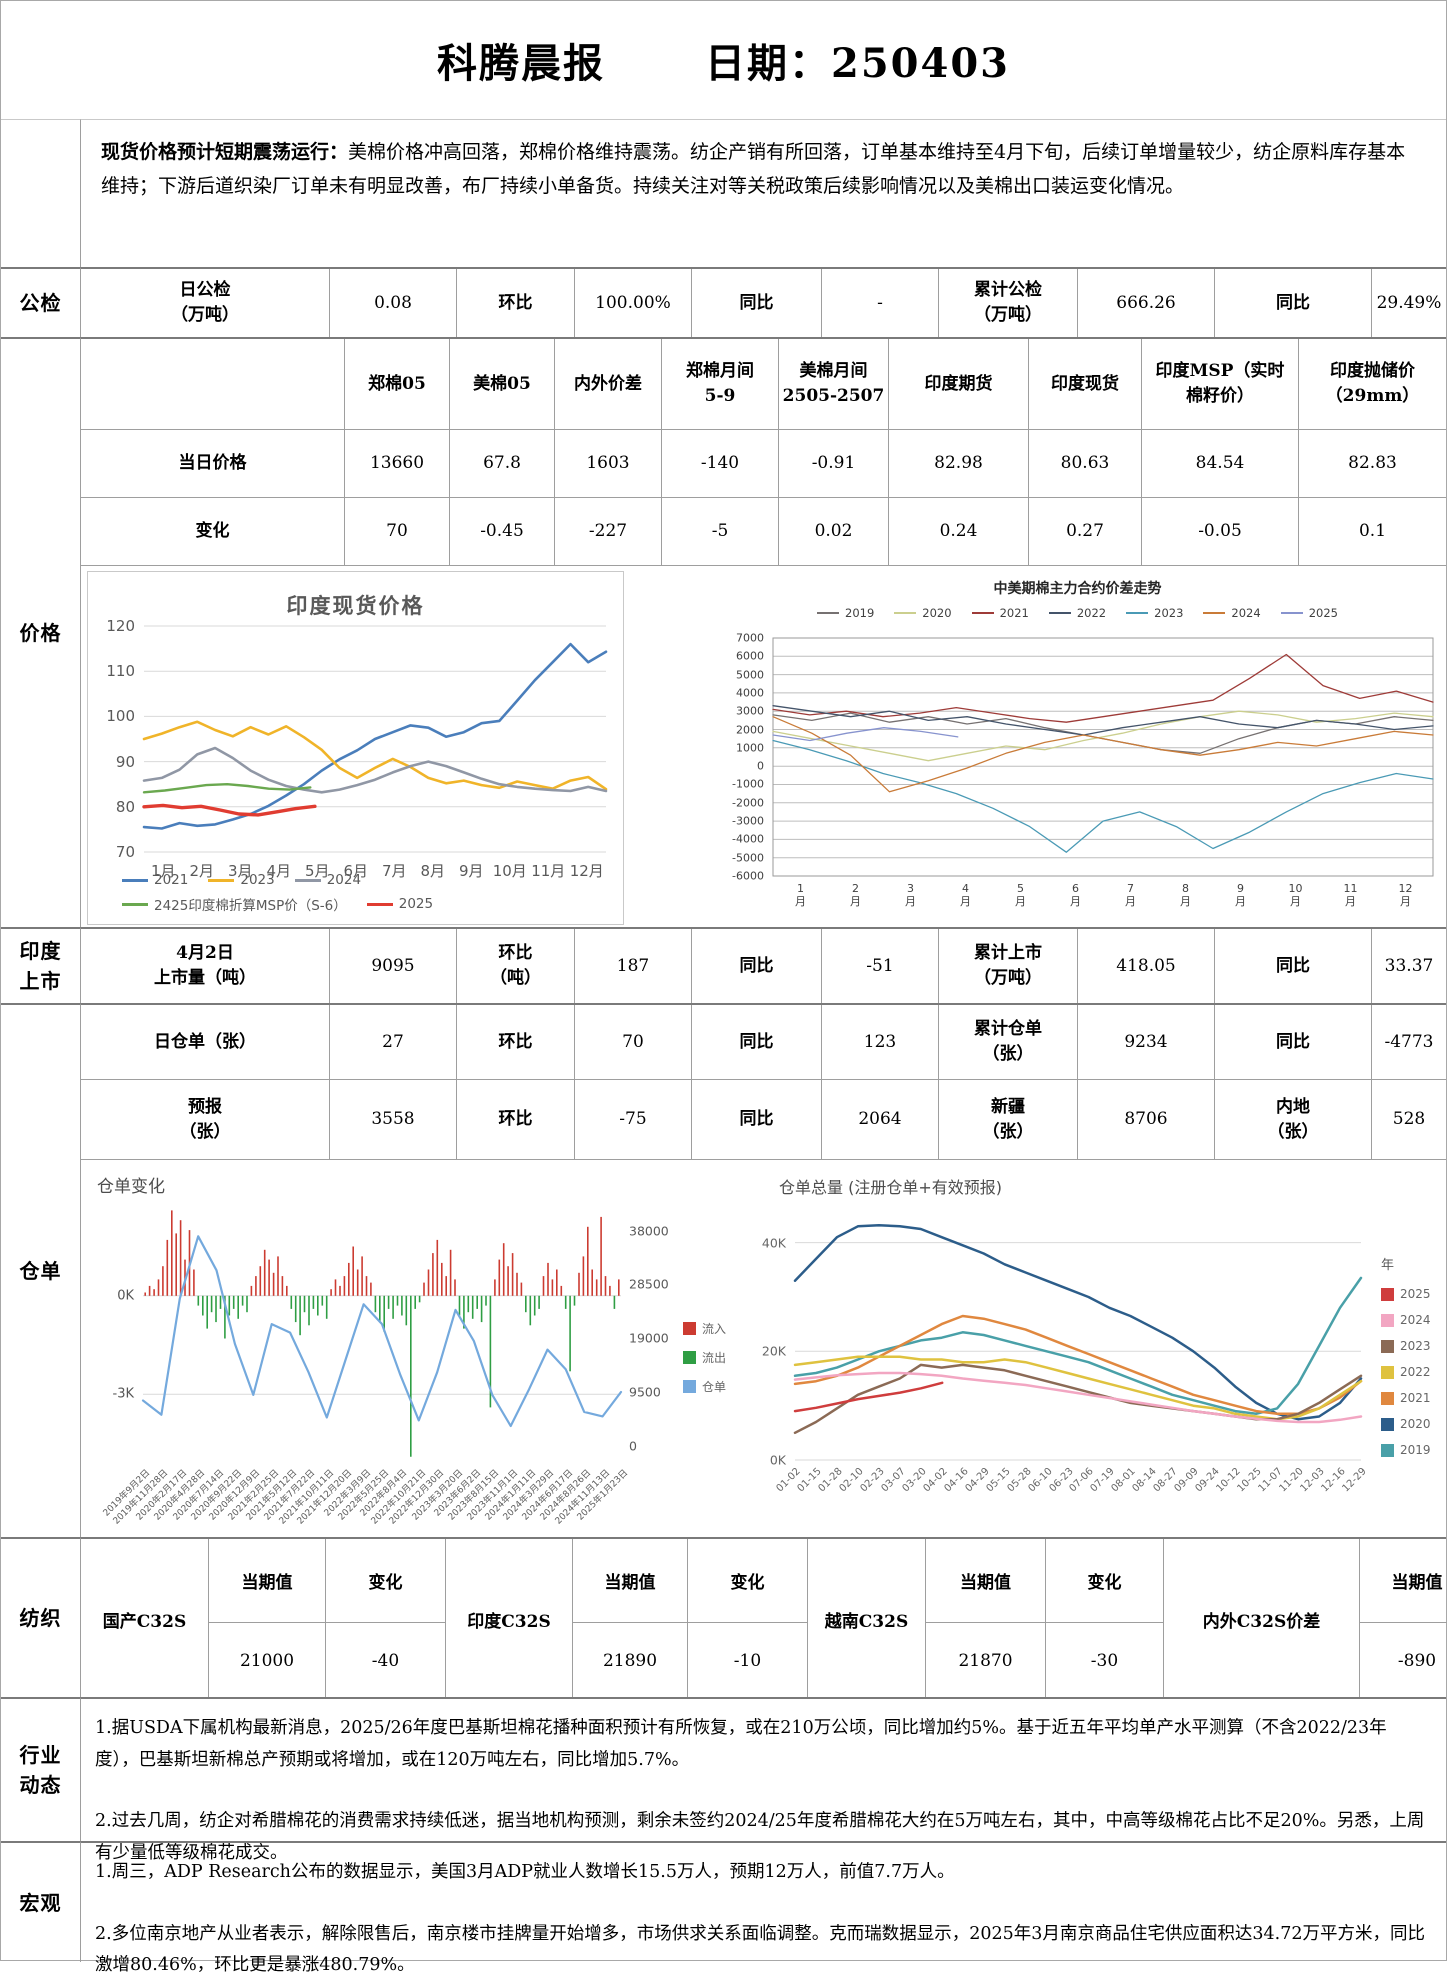 The height and width of the screenshot is (1982, 1447). I want to click on cell: 变化, so click(212, 531).